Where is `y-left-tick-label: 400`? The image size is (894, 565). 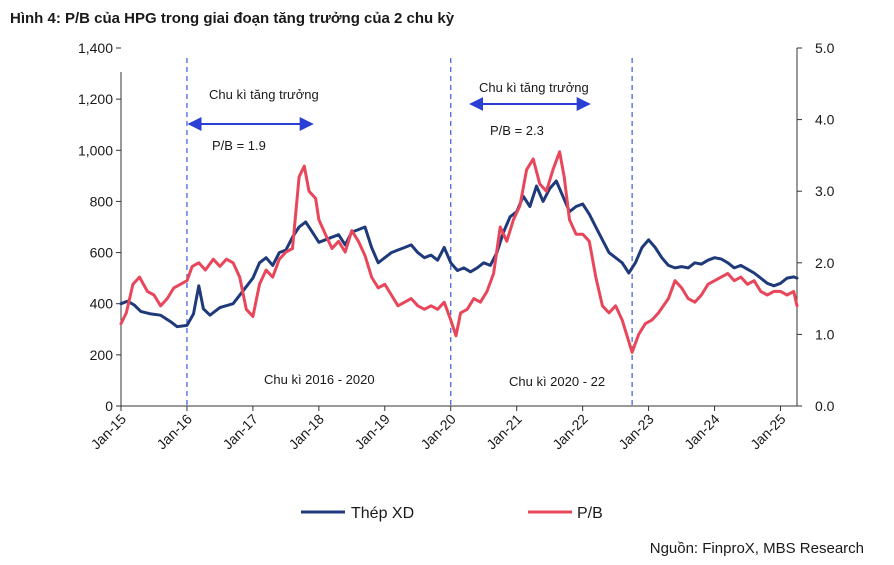 y-left-tick-label: 400 is located at coordinates (102, 304).